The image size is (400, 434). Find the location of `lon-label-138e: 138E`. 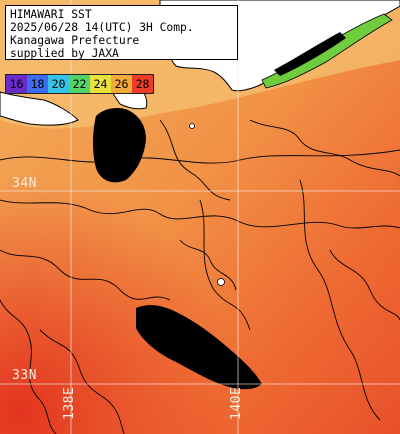

lon-label-138e: 138E is located at coordinates (69, 403).